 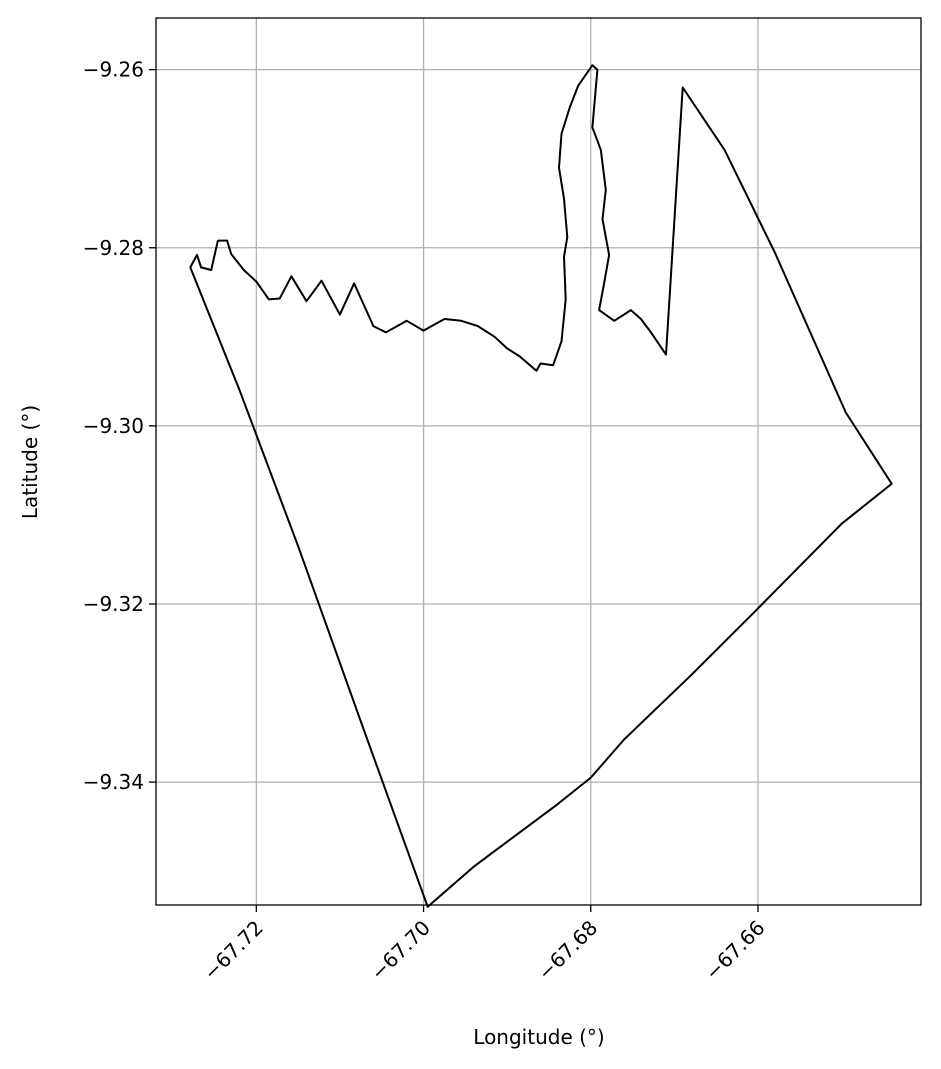 What do you see at coordinates (30, 462) in the screenshot?
I see `y-axis-label: Latitude (°)` at bounding box center [30, 462].